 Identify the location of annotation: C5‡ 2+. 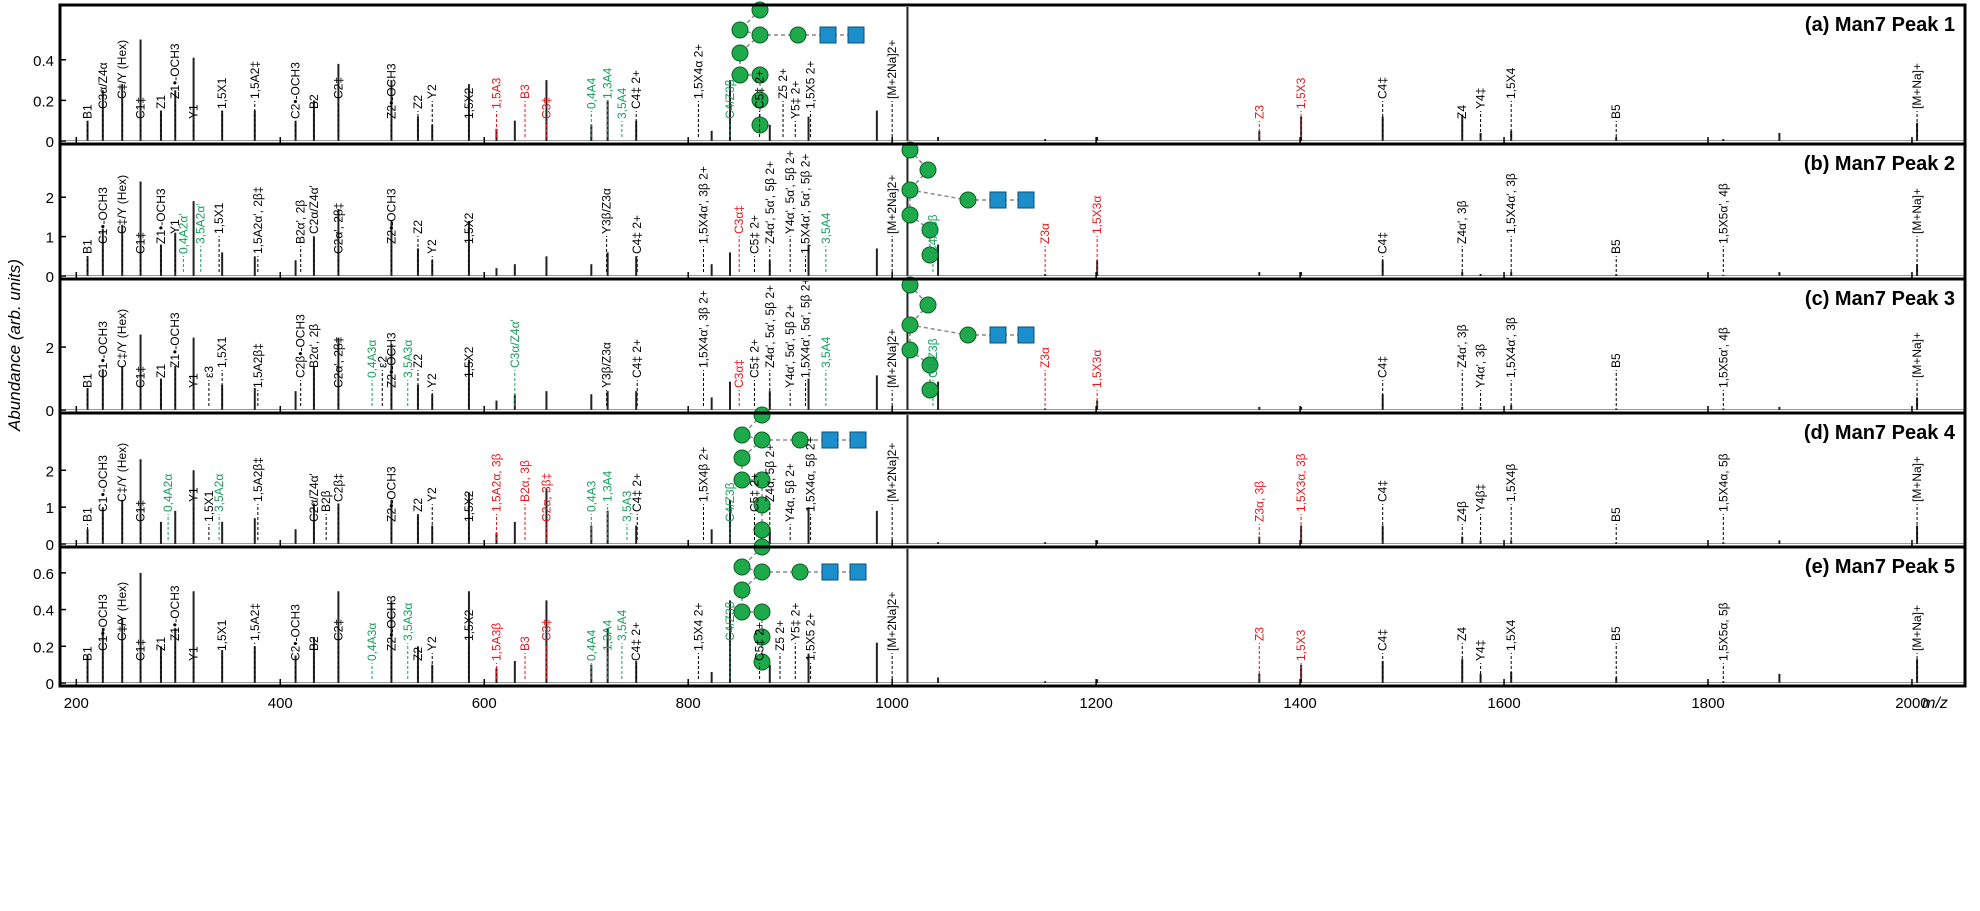
(760, 641).